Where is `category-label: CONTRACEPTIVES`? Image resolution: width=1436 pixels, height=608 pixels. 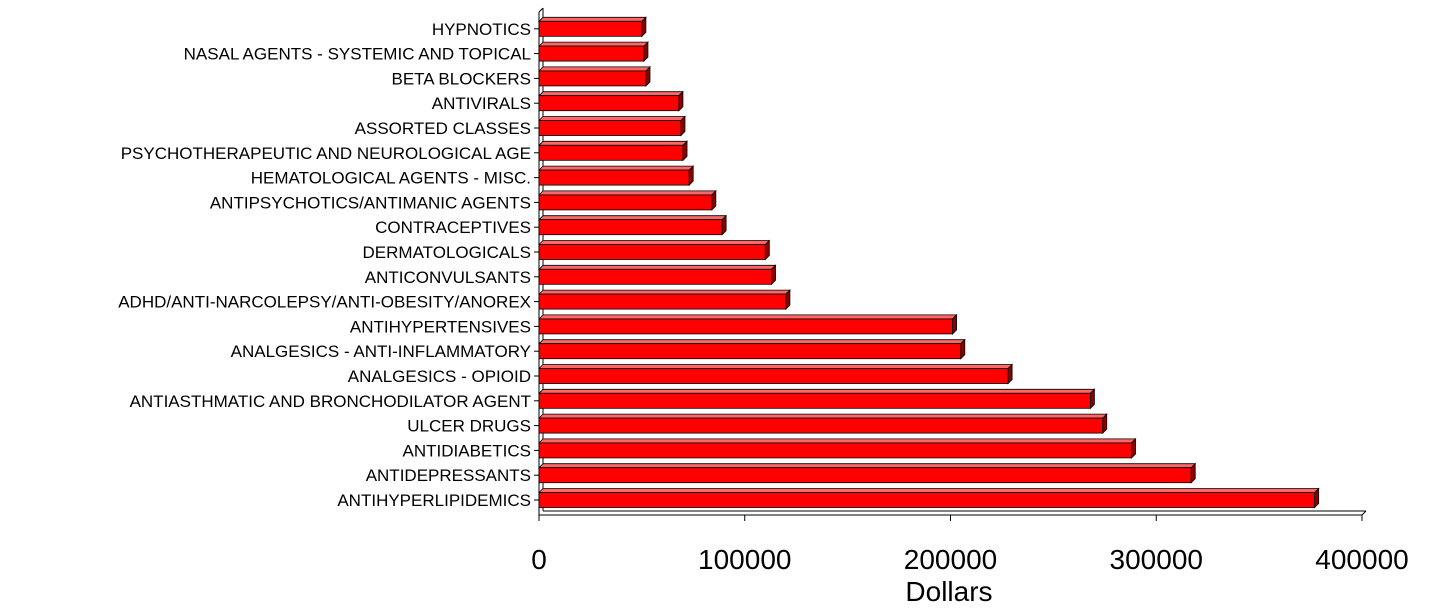 category-label: CONTRACEPTIVES is located at coordinates (453, 227).